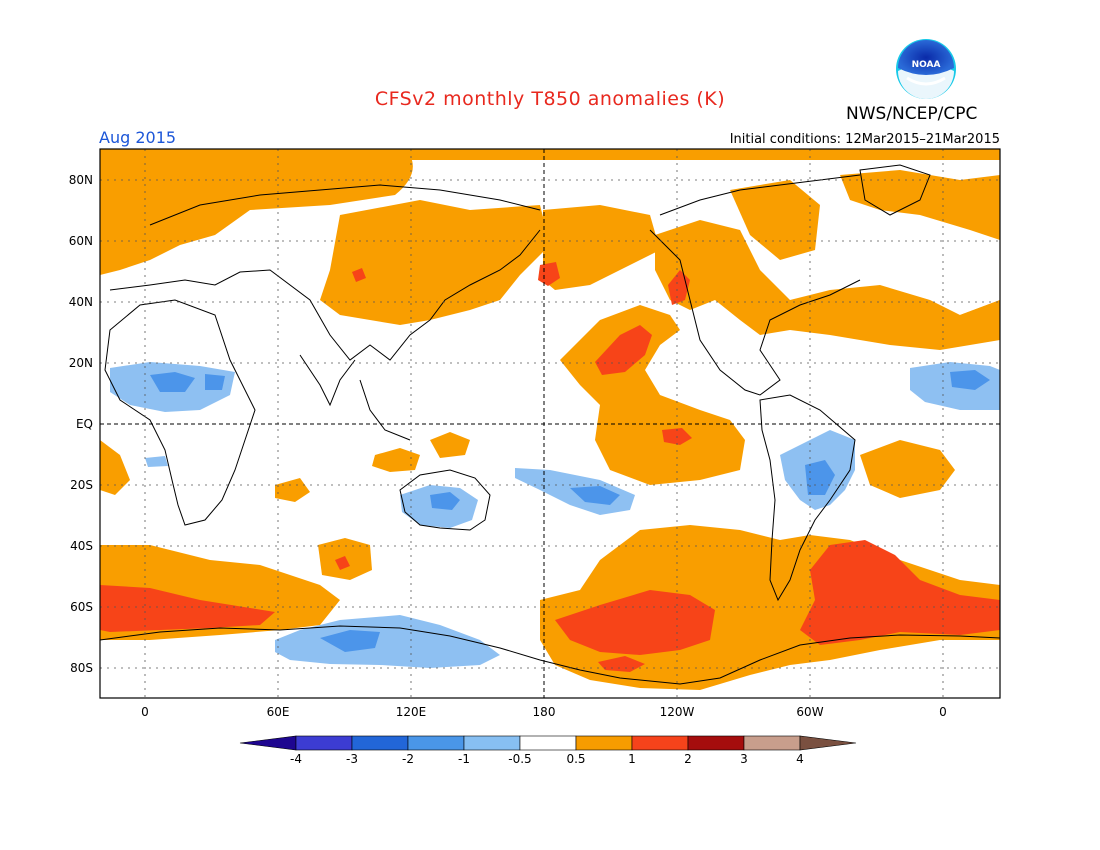 This screenshot has height=850, width=1100. I want to click on lat-labels: 80N 60N 40N 20N EQ 20S 40S 60S 80S, so click(81, 424).